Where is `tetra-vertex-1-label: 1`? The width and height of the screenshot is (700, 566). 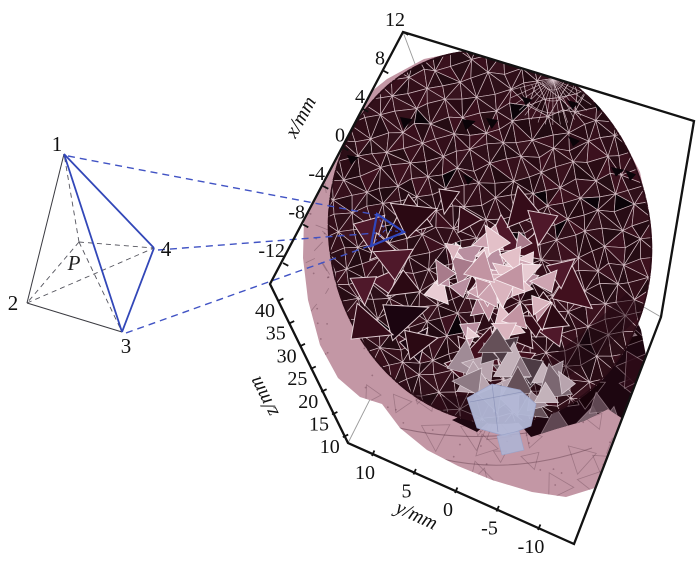
tetra-vertex-1-label: 1 is located at coordinates (57, 144).